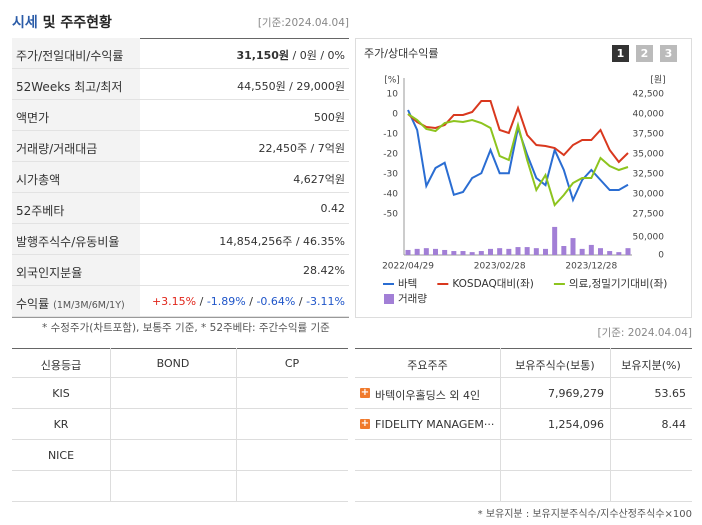  I want to click on y3-tick-label: 50,000, so click(649, 238).